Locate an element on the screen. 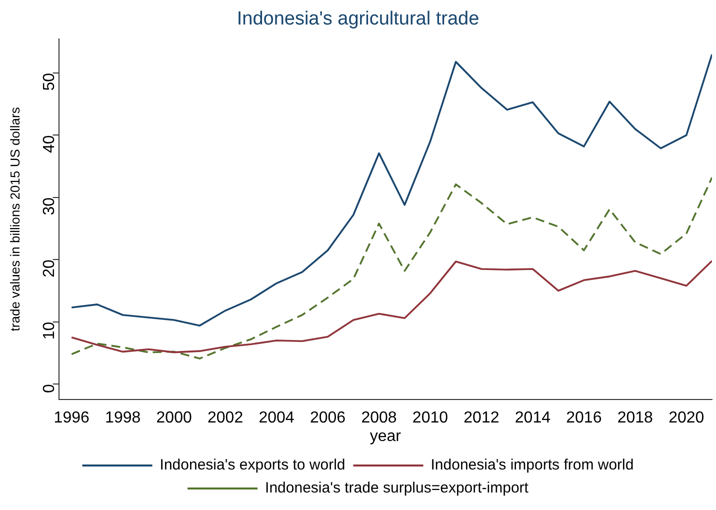 The width and height of the screenshot is (716, 510). legend-label: Indonesia's trade surplus=export-import is located at coordinates (397, 488).